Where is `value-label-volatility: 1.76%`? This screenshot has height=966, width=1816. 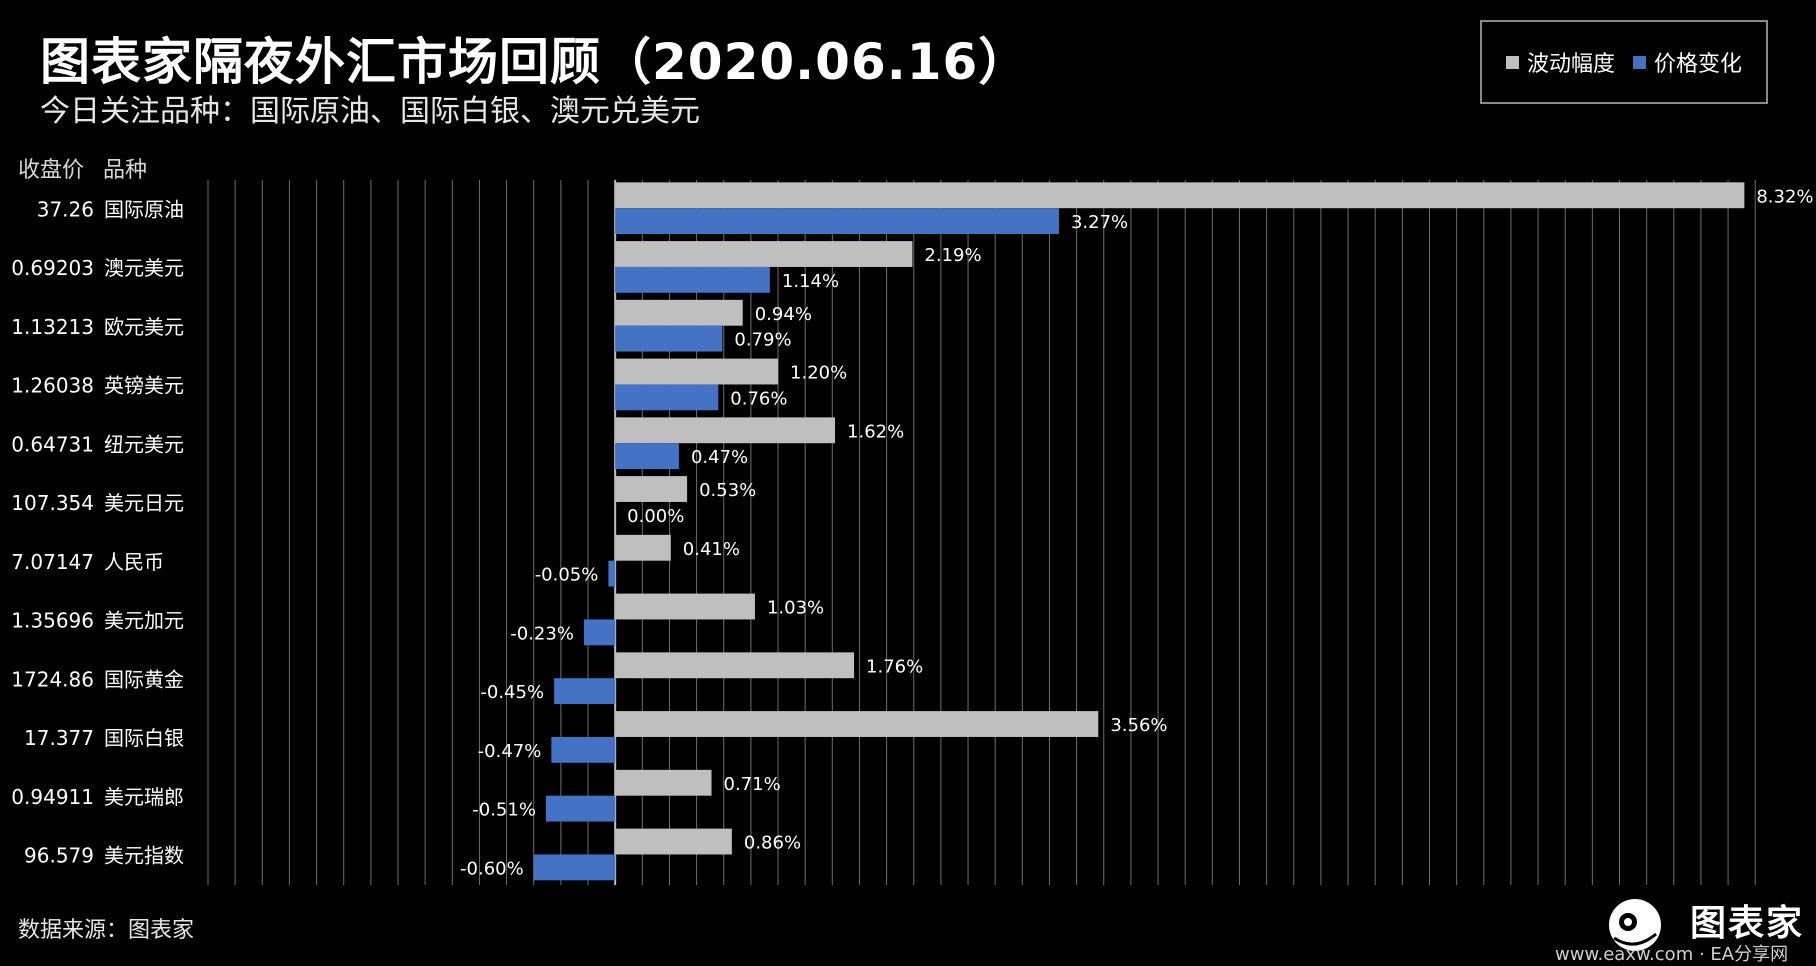
value-label-volatility: 1.76% is located at coordinates (894, 666).